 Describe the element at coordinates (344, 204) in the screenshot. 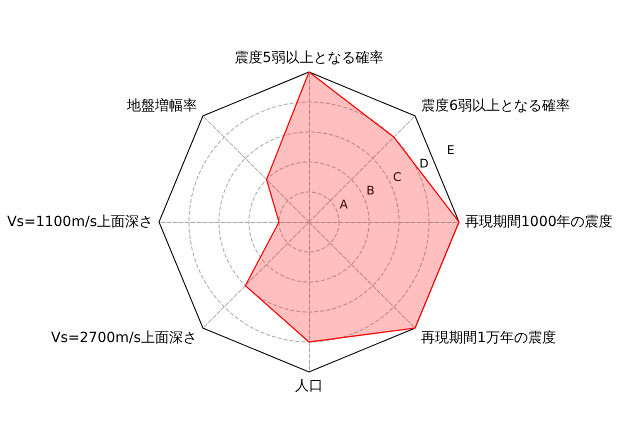

I see `y-tick-label: A` at that location.